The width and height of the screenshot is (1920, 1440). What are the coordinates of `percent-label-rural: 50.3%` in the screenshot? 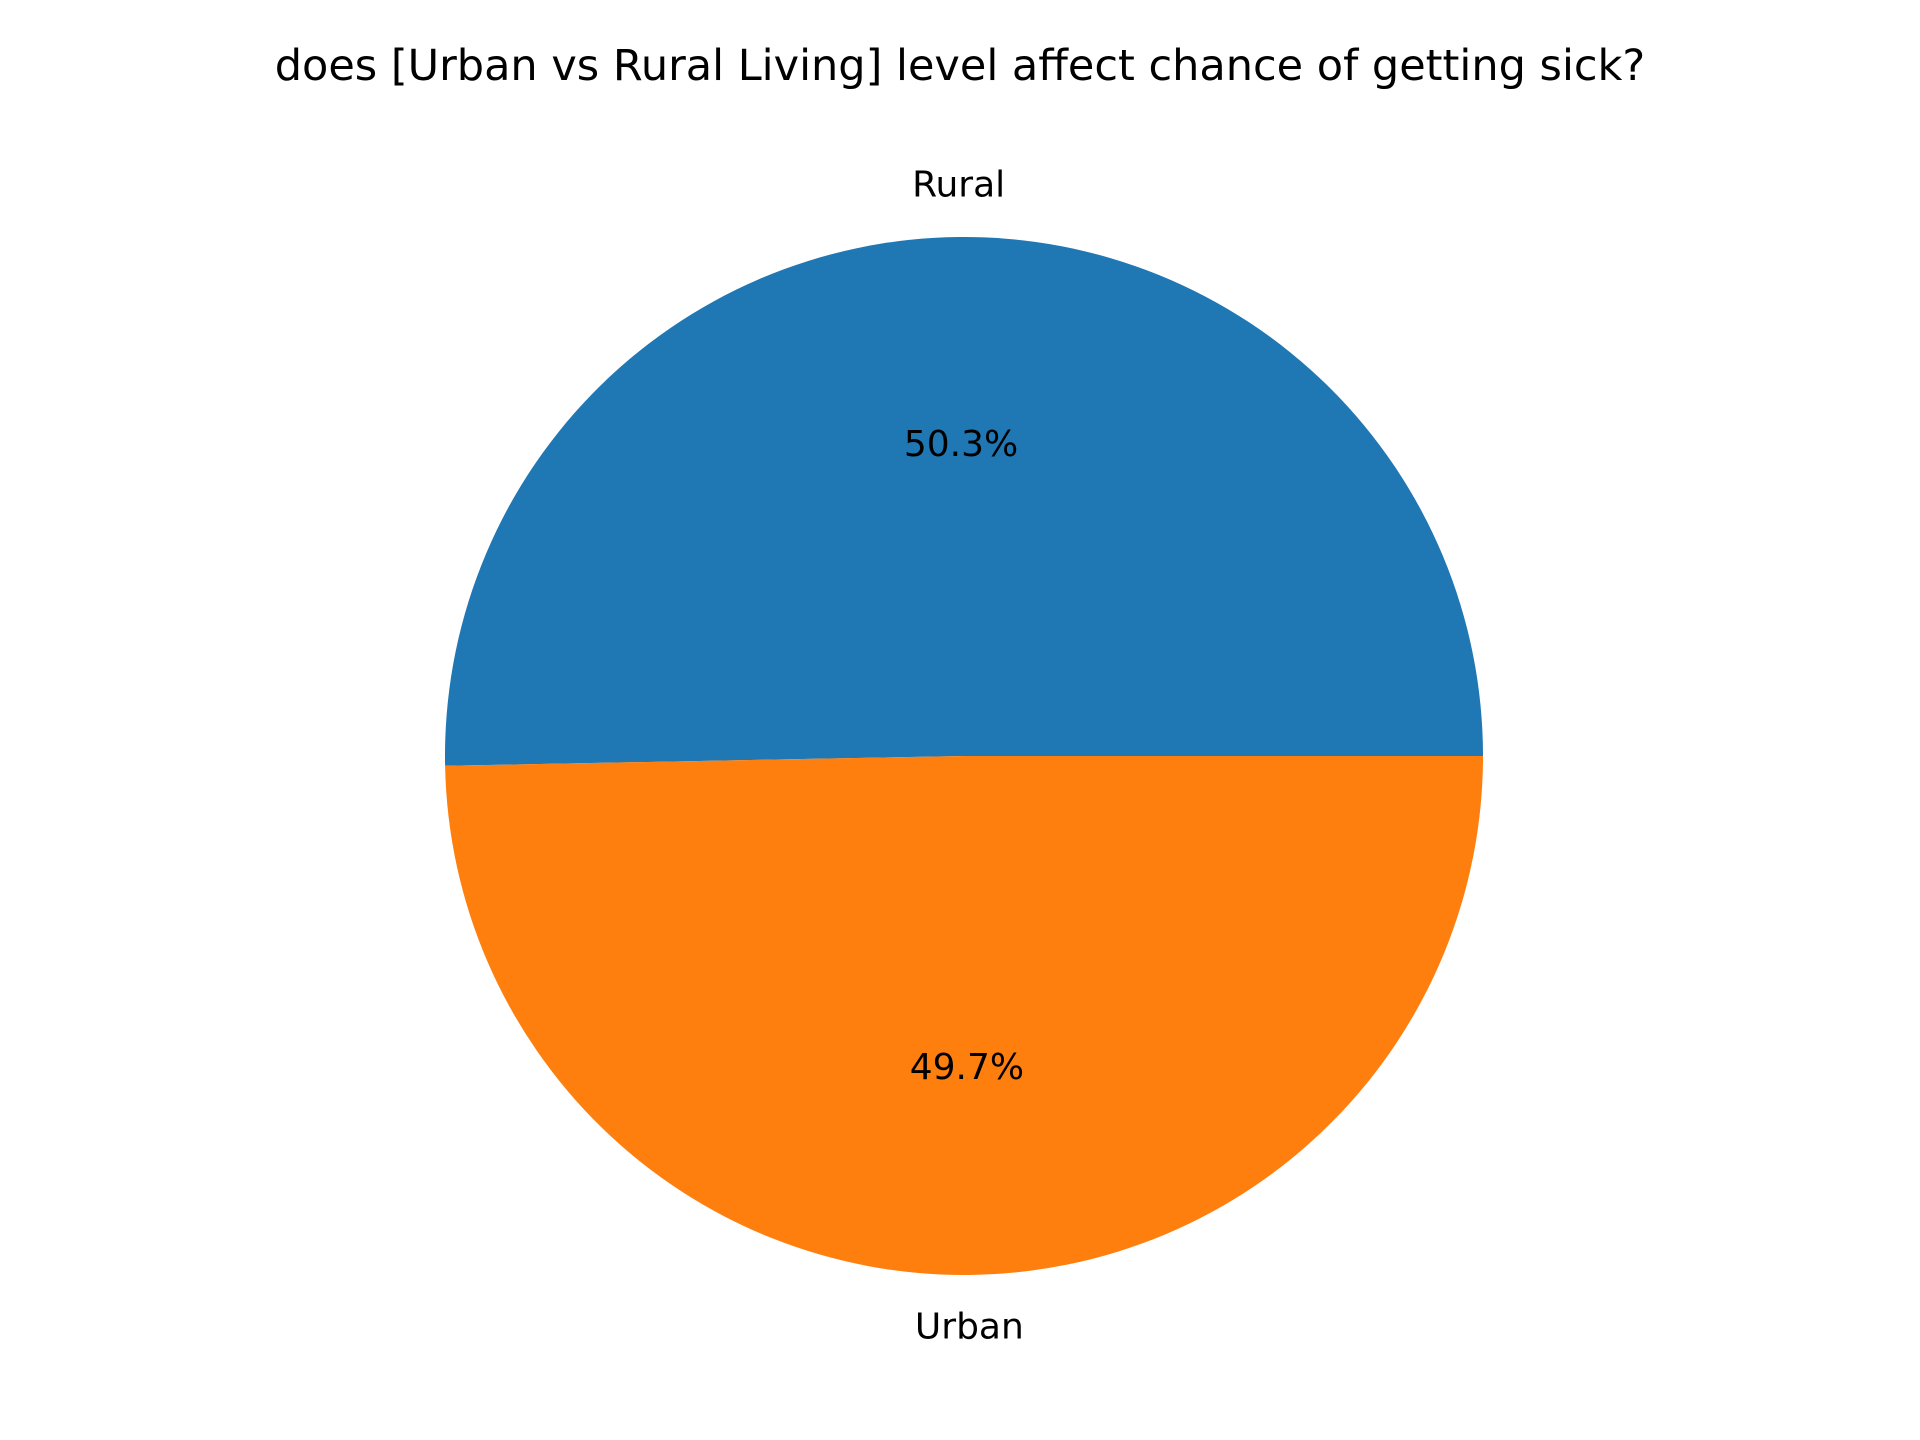 It's located at (961, 444).